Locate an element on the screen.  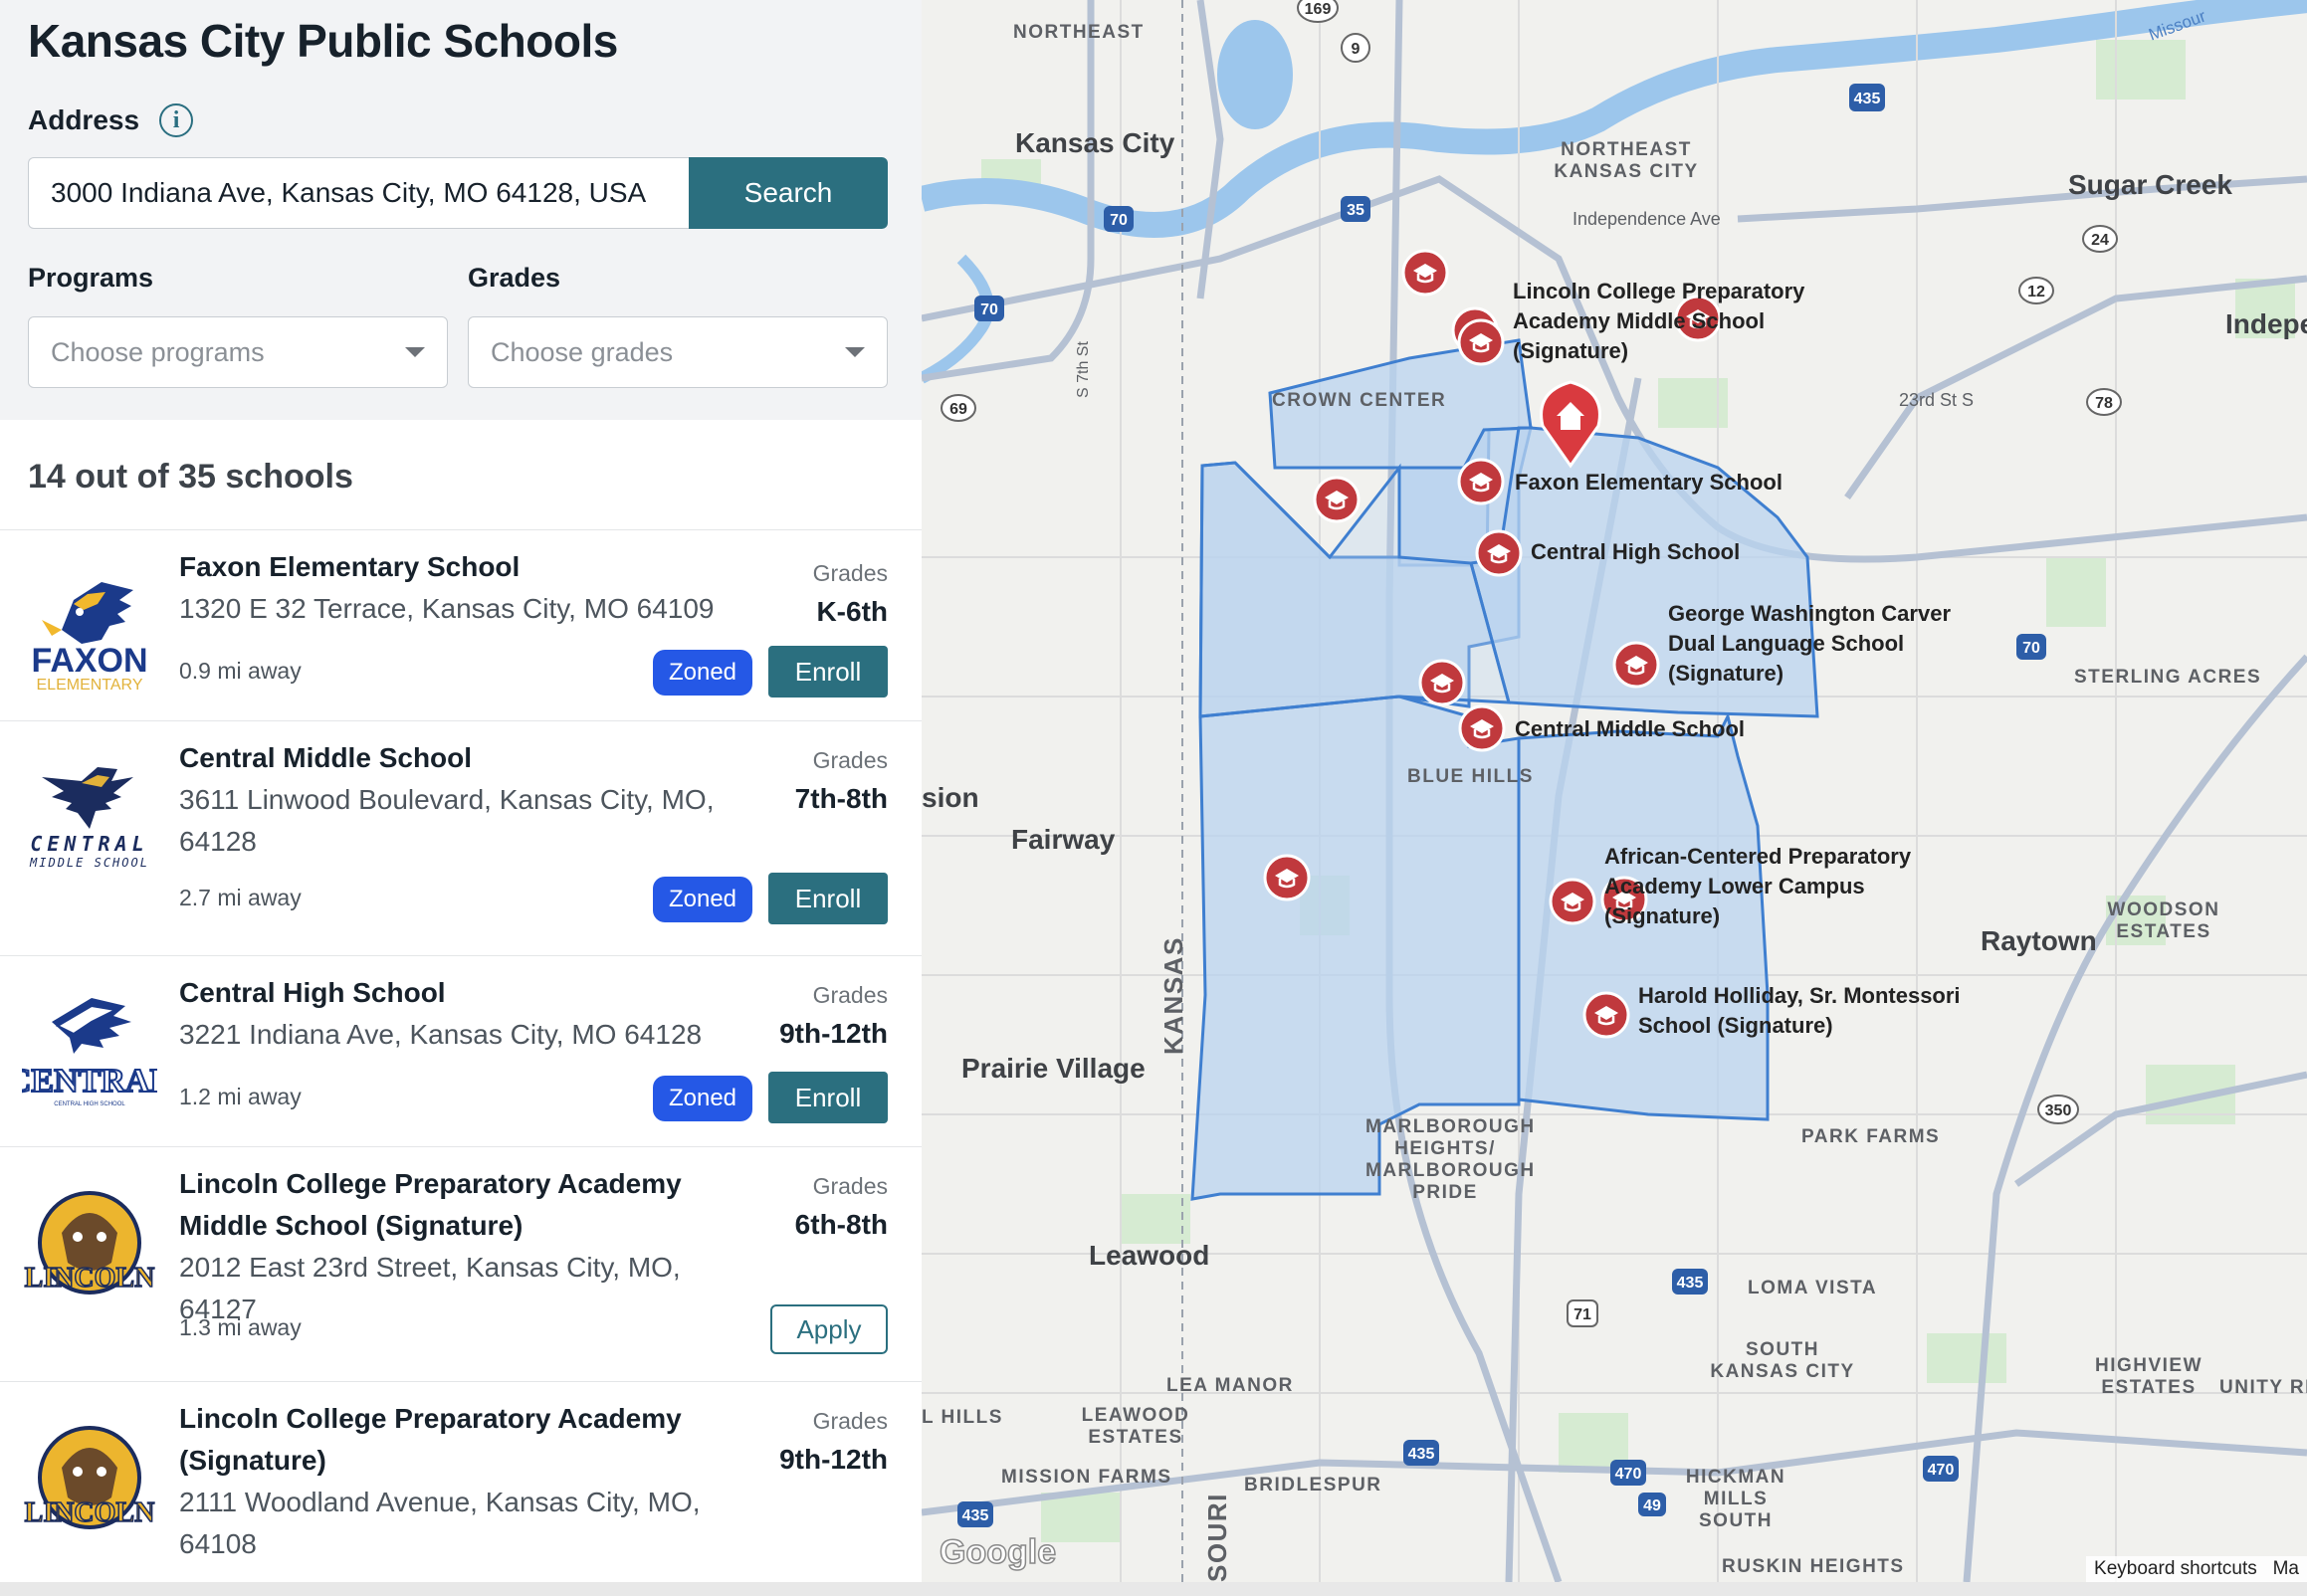
area-label: PARK FARMS is located at coordinates (1871, 1136).